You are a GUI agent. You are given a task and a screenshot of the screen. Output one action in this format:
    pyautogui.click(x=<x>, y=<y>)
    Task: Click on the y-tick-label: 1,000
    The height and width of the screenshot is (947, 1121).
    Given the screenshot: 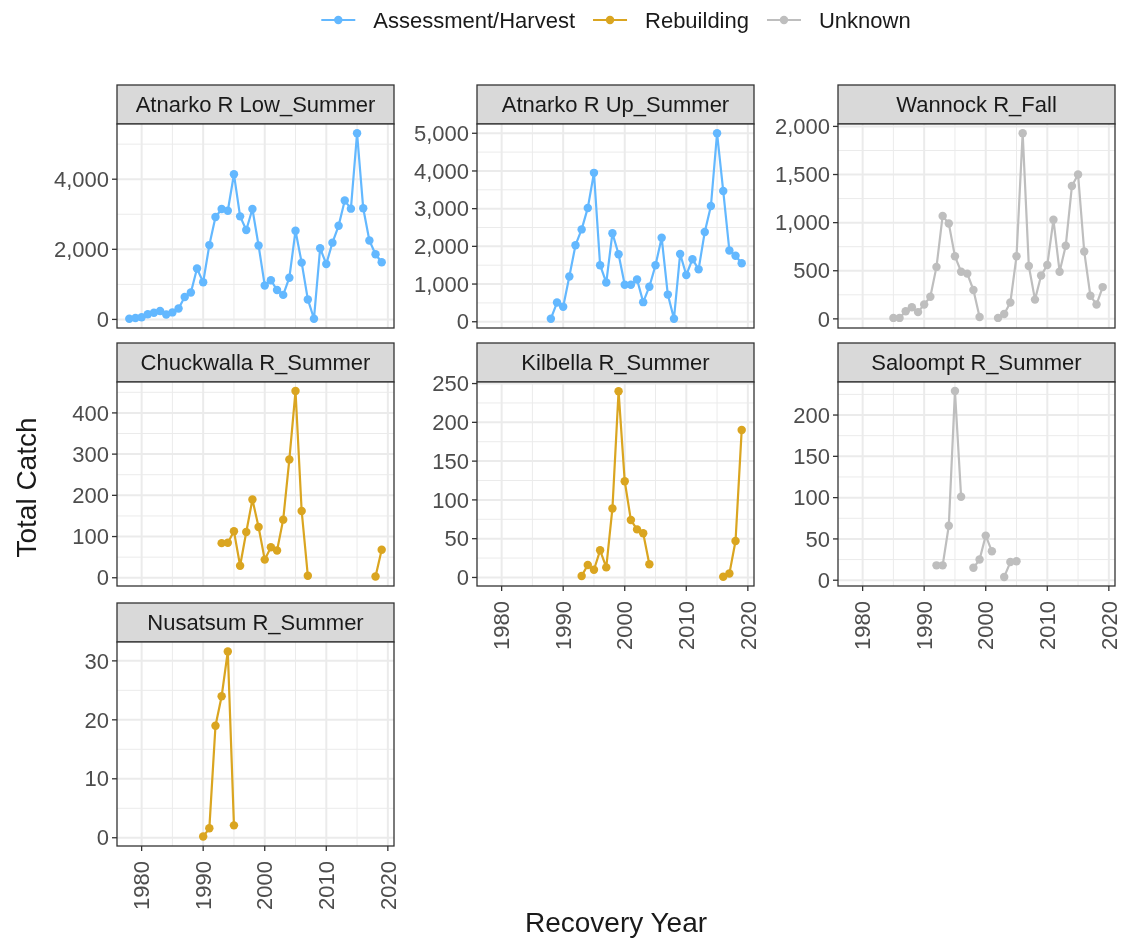 What is the action you would take?
    pyautogui.click(x=441, y=284)
    